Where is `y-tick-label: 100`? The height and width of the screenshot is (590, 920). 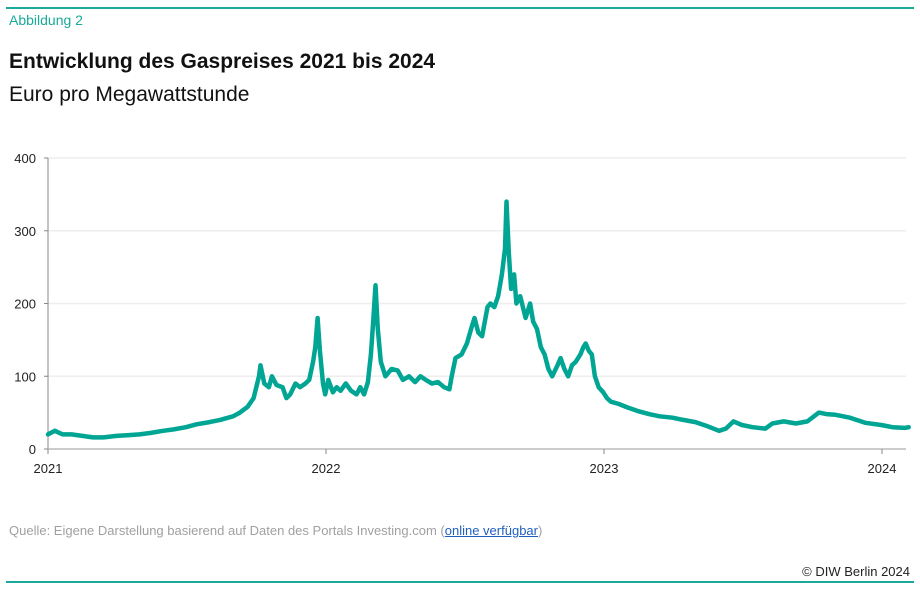 y-tick-label: 100 is located at coordinates (25, 376).